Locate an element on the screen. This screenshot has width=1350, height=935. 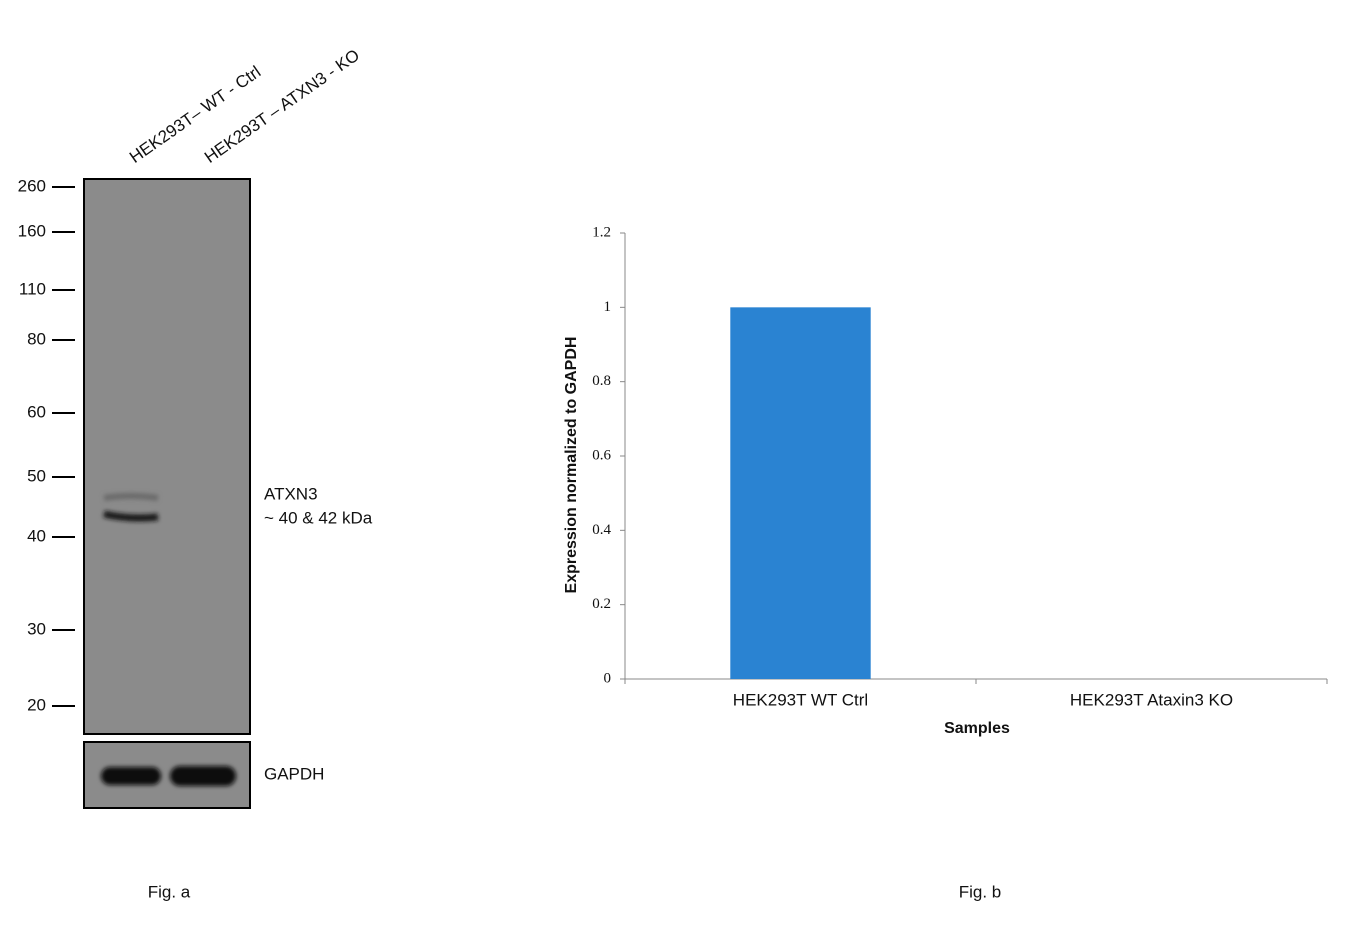
y-tick-label: 0.2 is located at coordinates (601, 604).